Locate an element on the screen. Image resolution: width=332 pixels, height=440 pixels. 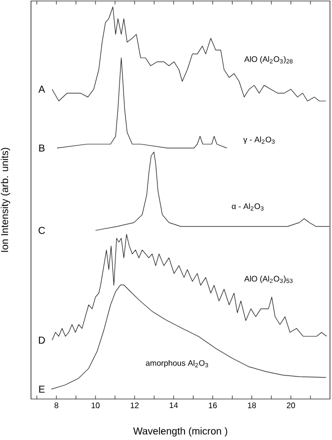
x-tick-label: 10 is located at coordinates (96, 405).